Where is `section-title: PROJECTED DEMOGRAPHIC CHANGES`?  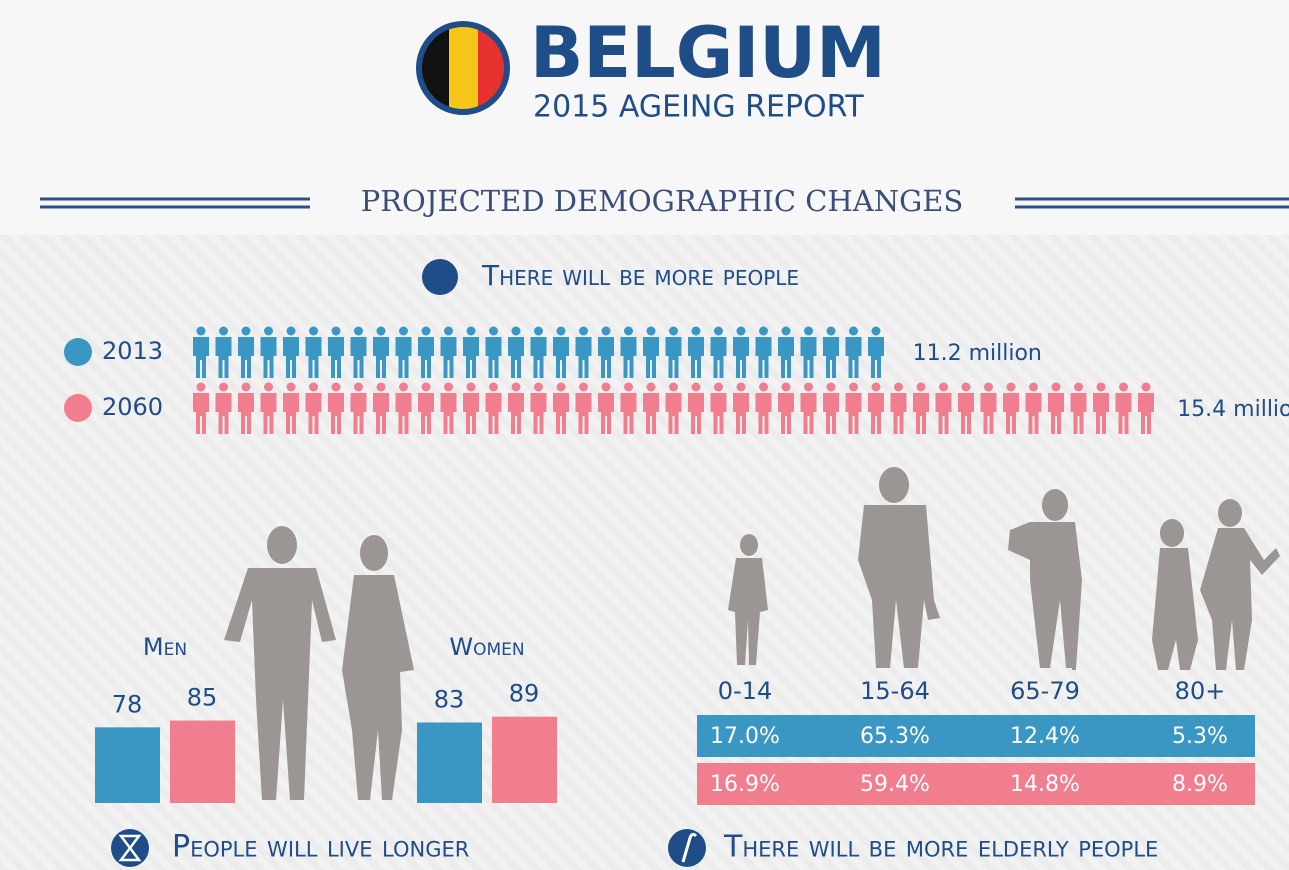
section-title: PROJECTED DEMOGRAPHIC CHANGES is located at coordinates (662, 201).